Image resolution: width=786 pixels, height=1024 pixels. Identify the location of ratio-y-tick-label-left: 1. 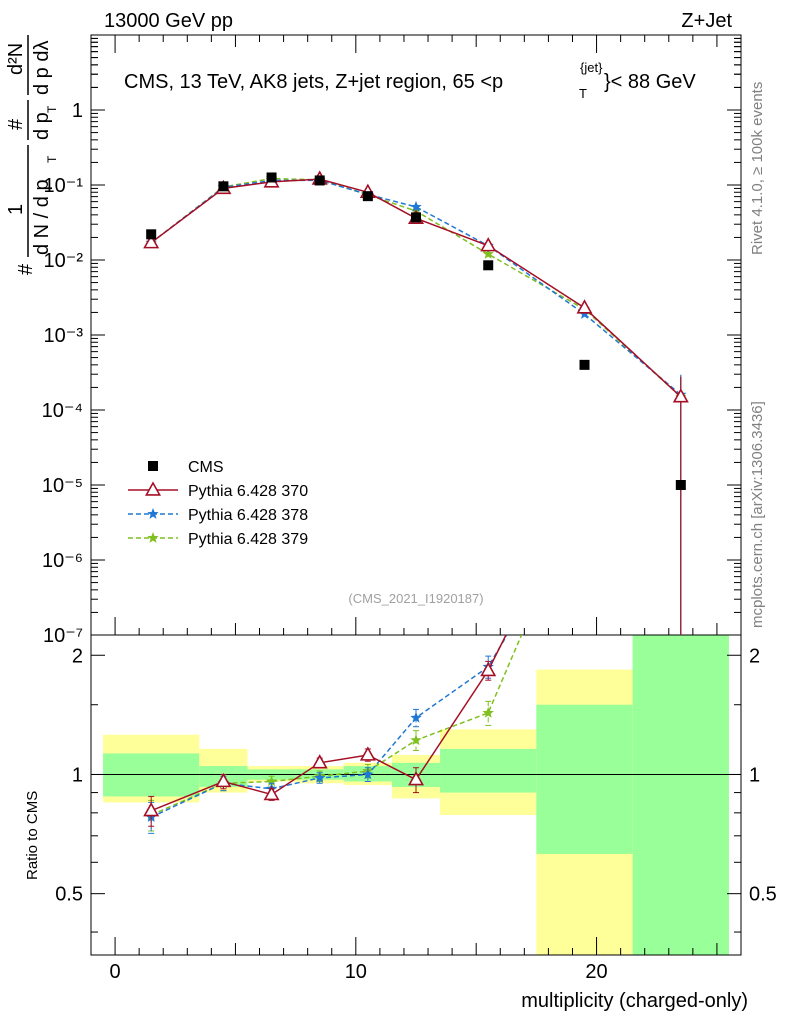
(77, 775).